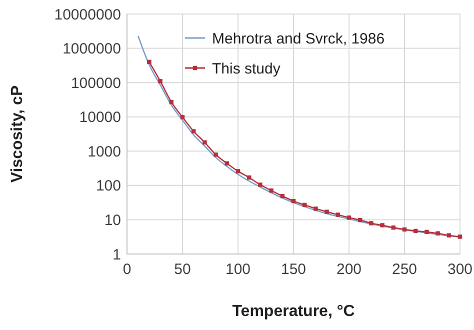 The image size is (474, 330). I want to click on y-tick-label: 10, so click(112, 220).